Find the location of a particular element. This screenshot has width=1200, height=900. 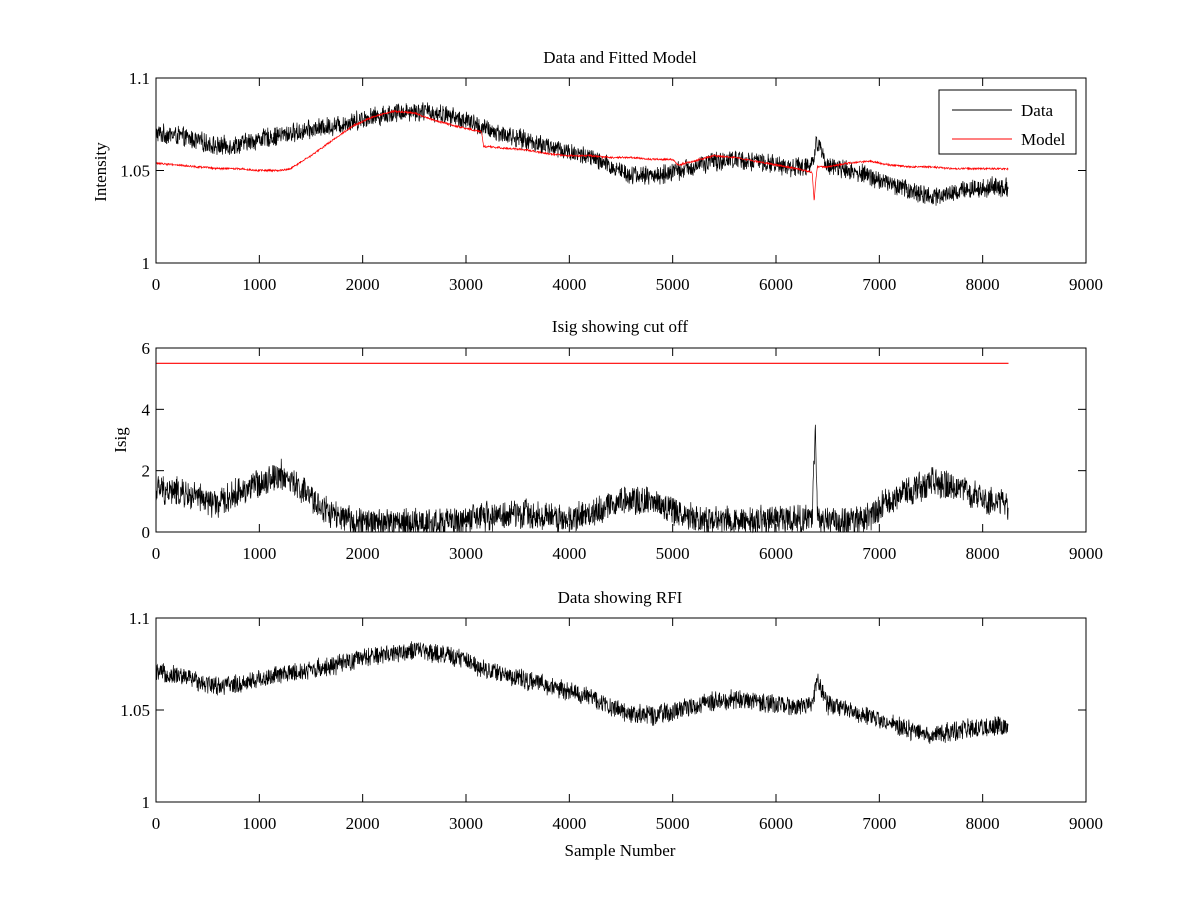

panel-3-series is located at coordinates (582, 692).